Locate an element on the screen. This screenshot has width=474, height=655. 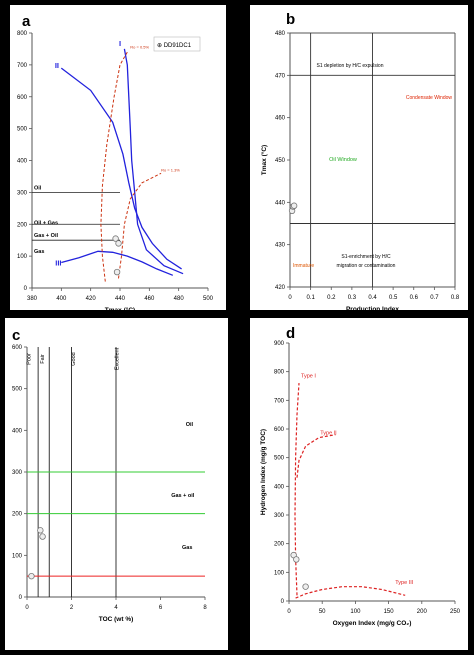
legend-box is located at coordinates (177, 44).